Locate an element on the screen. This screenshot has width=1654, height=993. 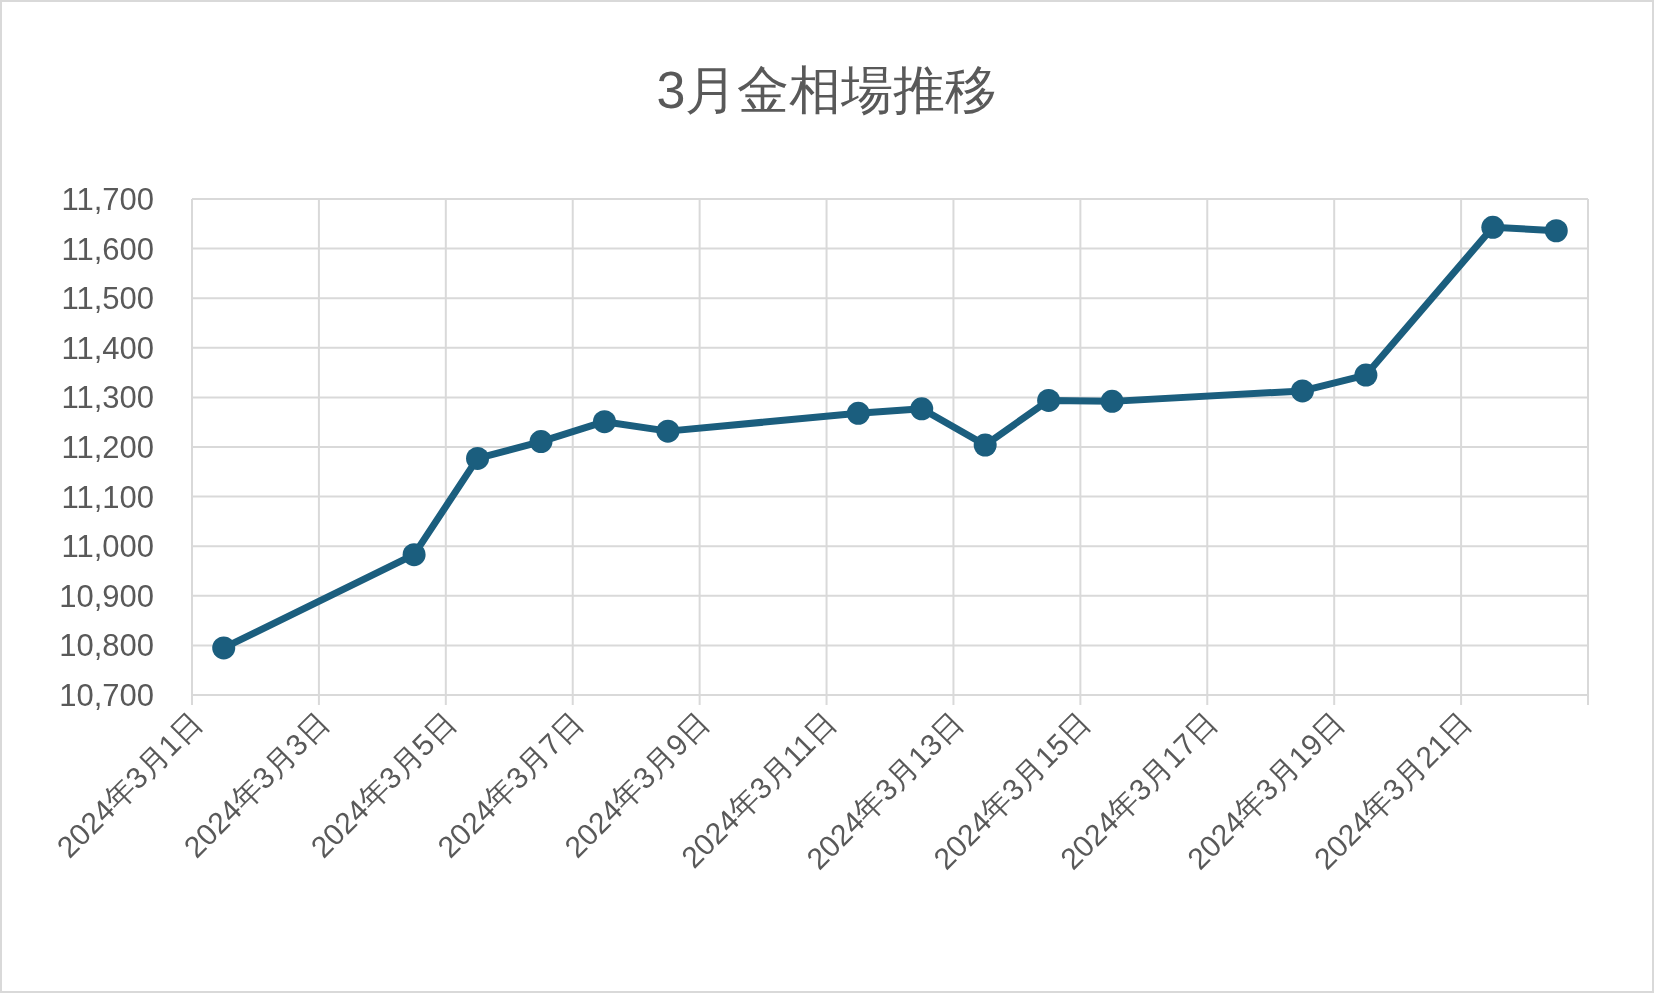
y-tick-label: 10,900 is located at coordinates (106, 596).